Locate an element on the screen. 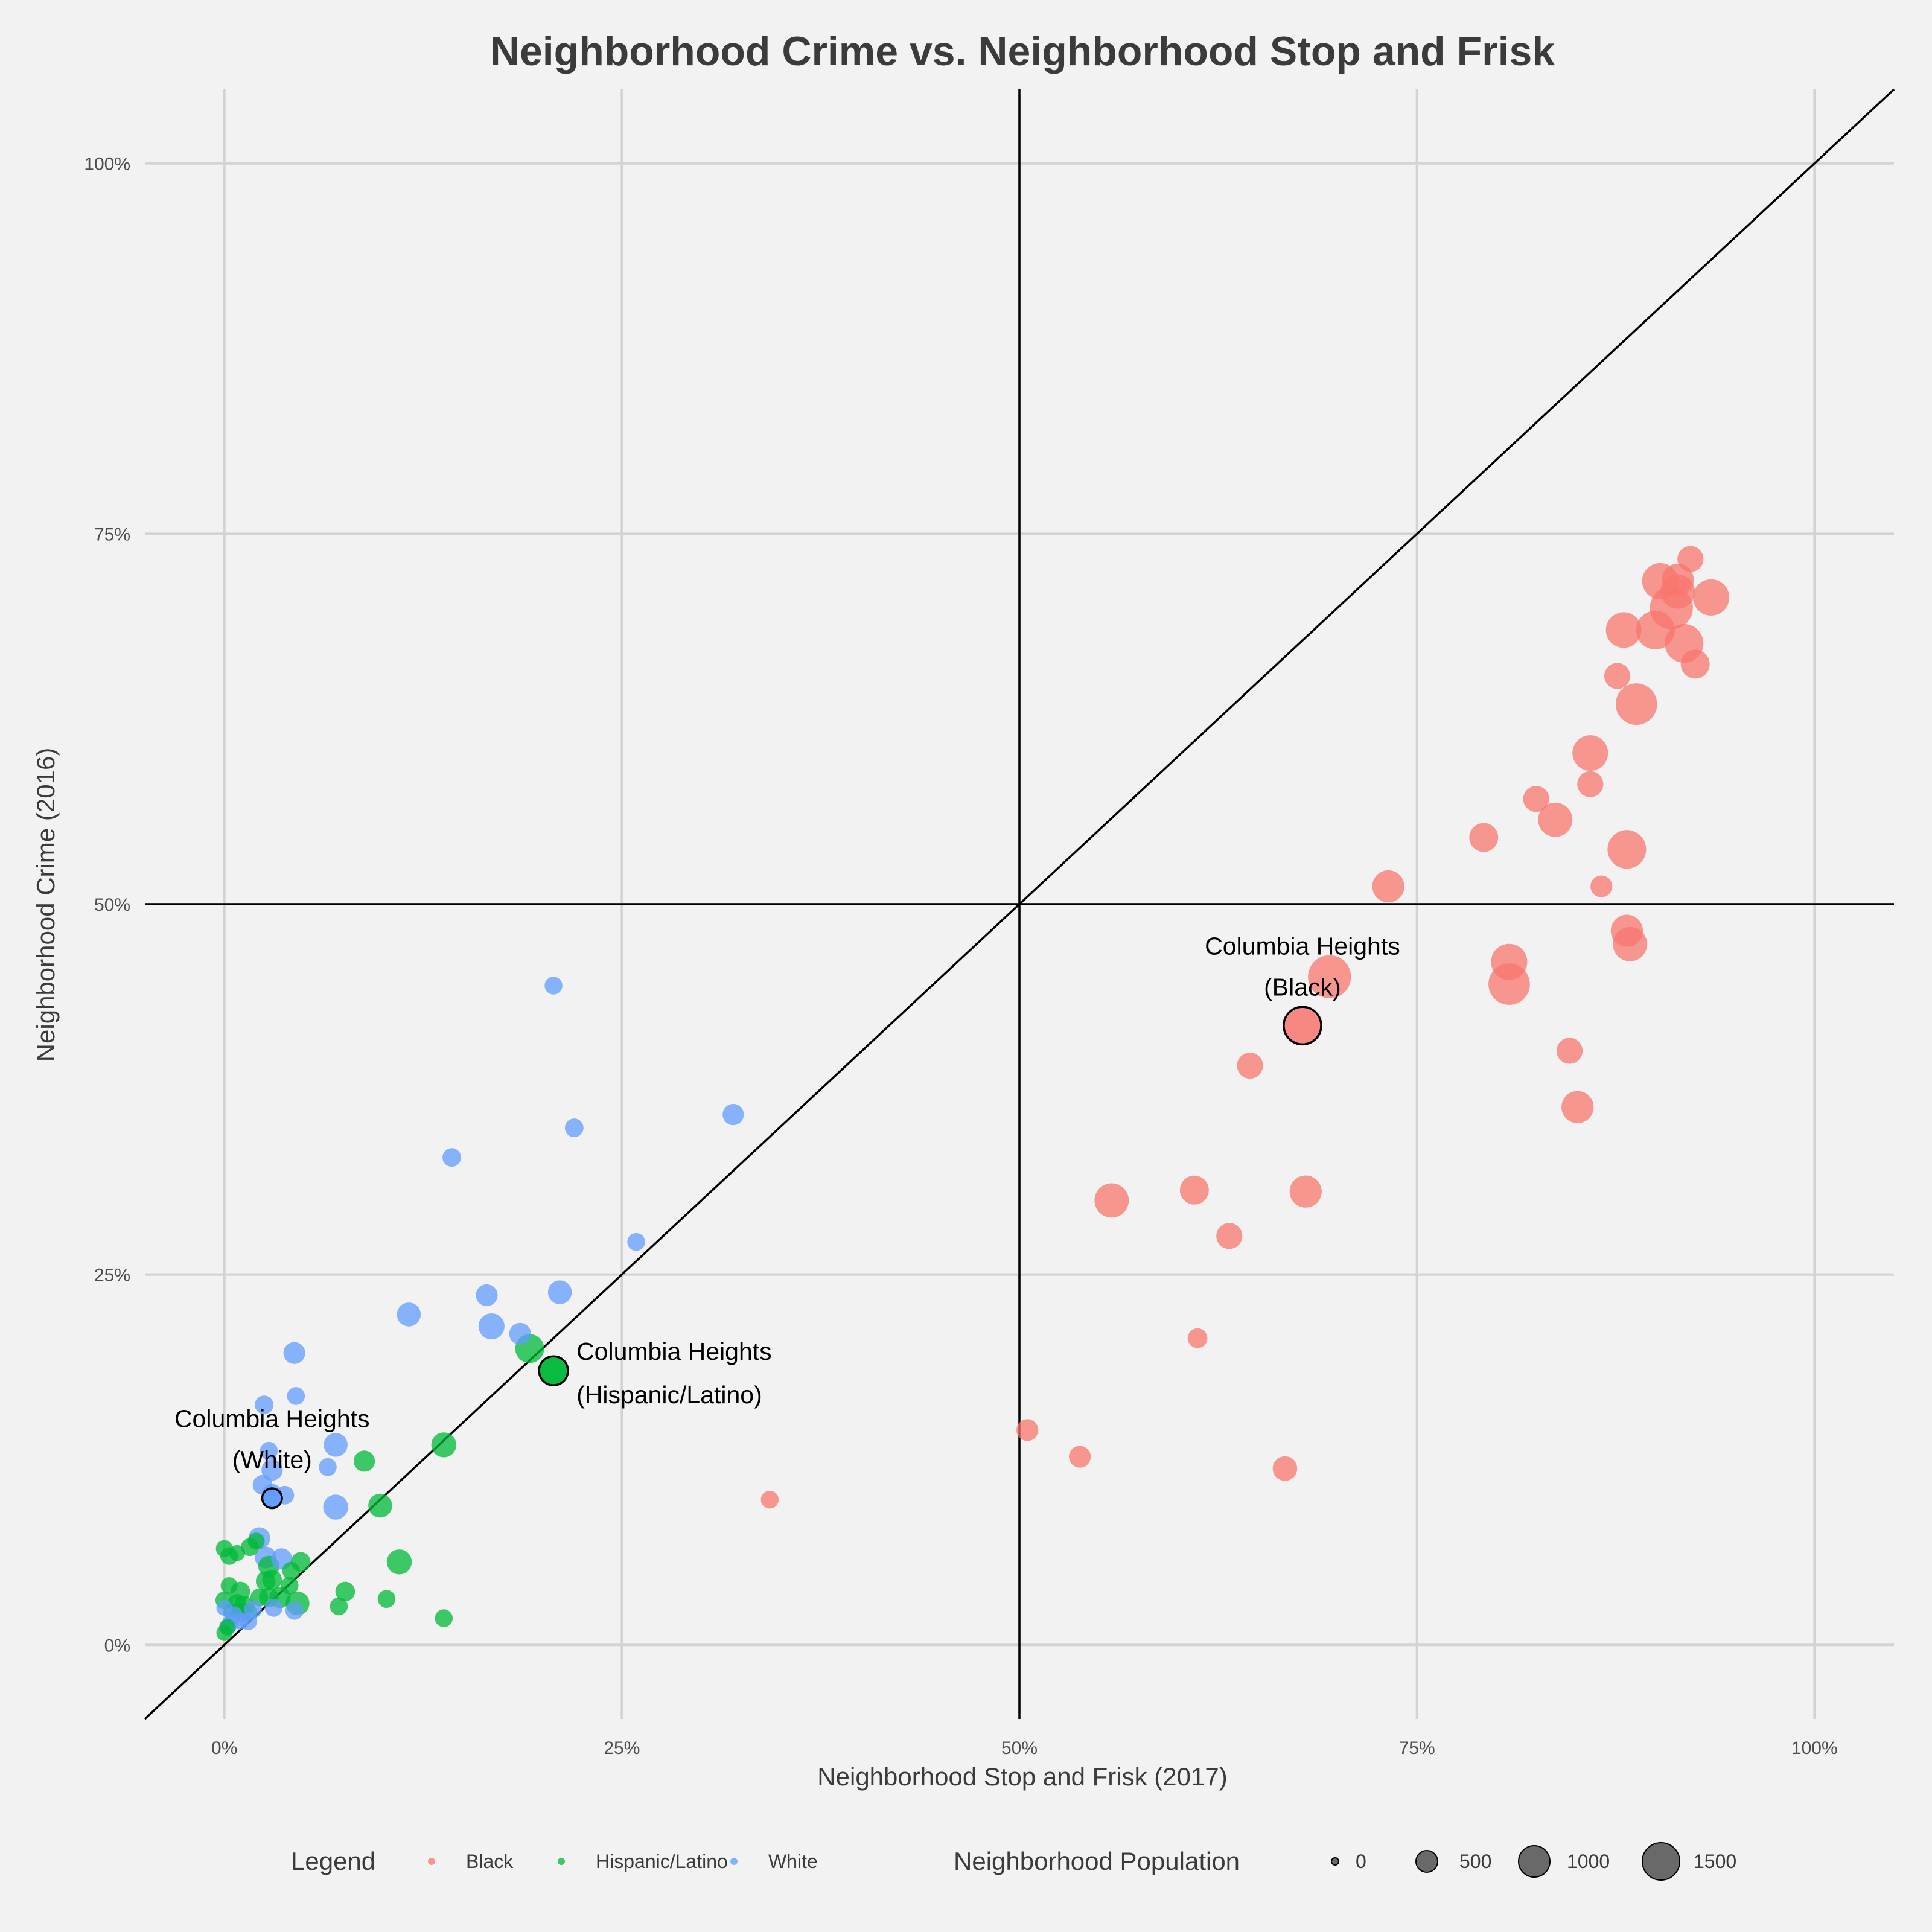 The image size is (1932, 1932). y-tick-label: 100% is located at coordinates (107, 164).